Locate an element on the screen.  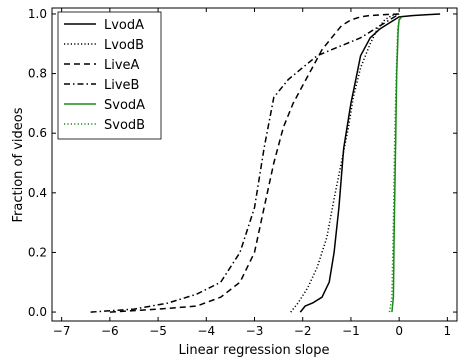
legend-label-lvoda: LvodA is located at coordinates (124, 25).